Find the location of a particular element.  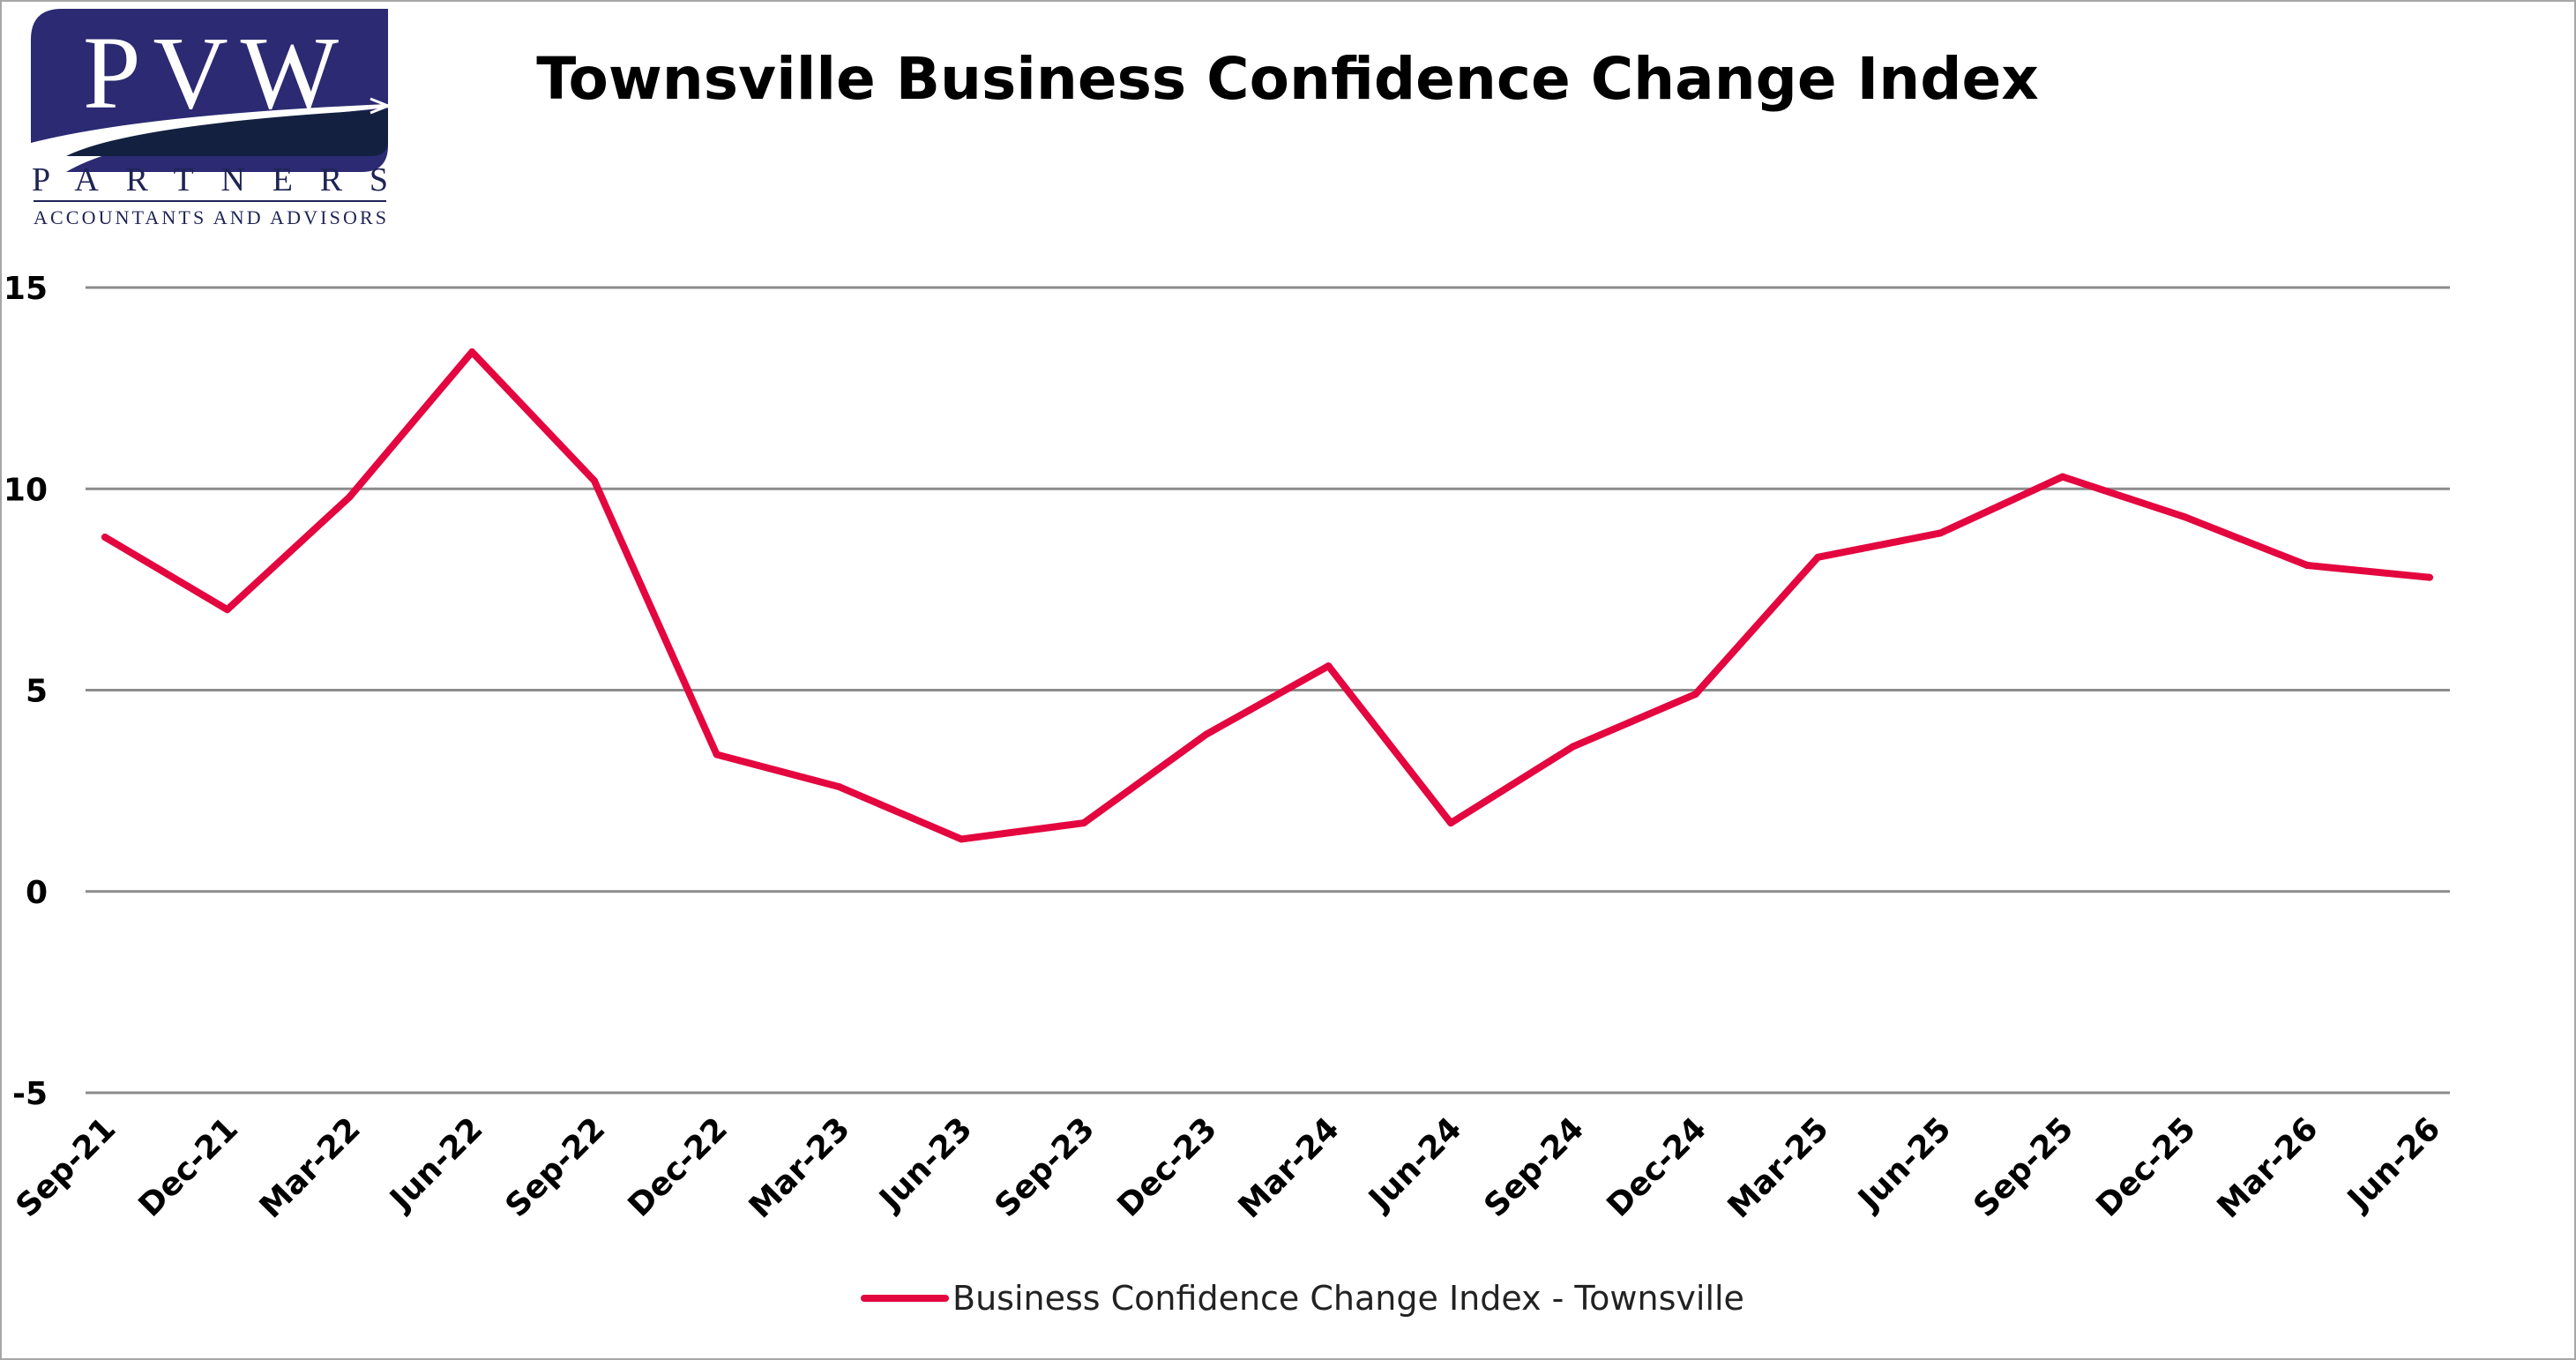

y-tick-label: 15 is located at coordinates (26, 289).